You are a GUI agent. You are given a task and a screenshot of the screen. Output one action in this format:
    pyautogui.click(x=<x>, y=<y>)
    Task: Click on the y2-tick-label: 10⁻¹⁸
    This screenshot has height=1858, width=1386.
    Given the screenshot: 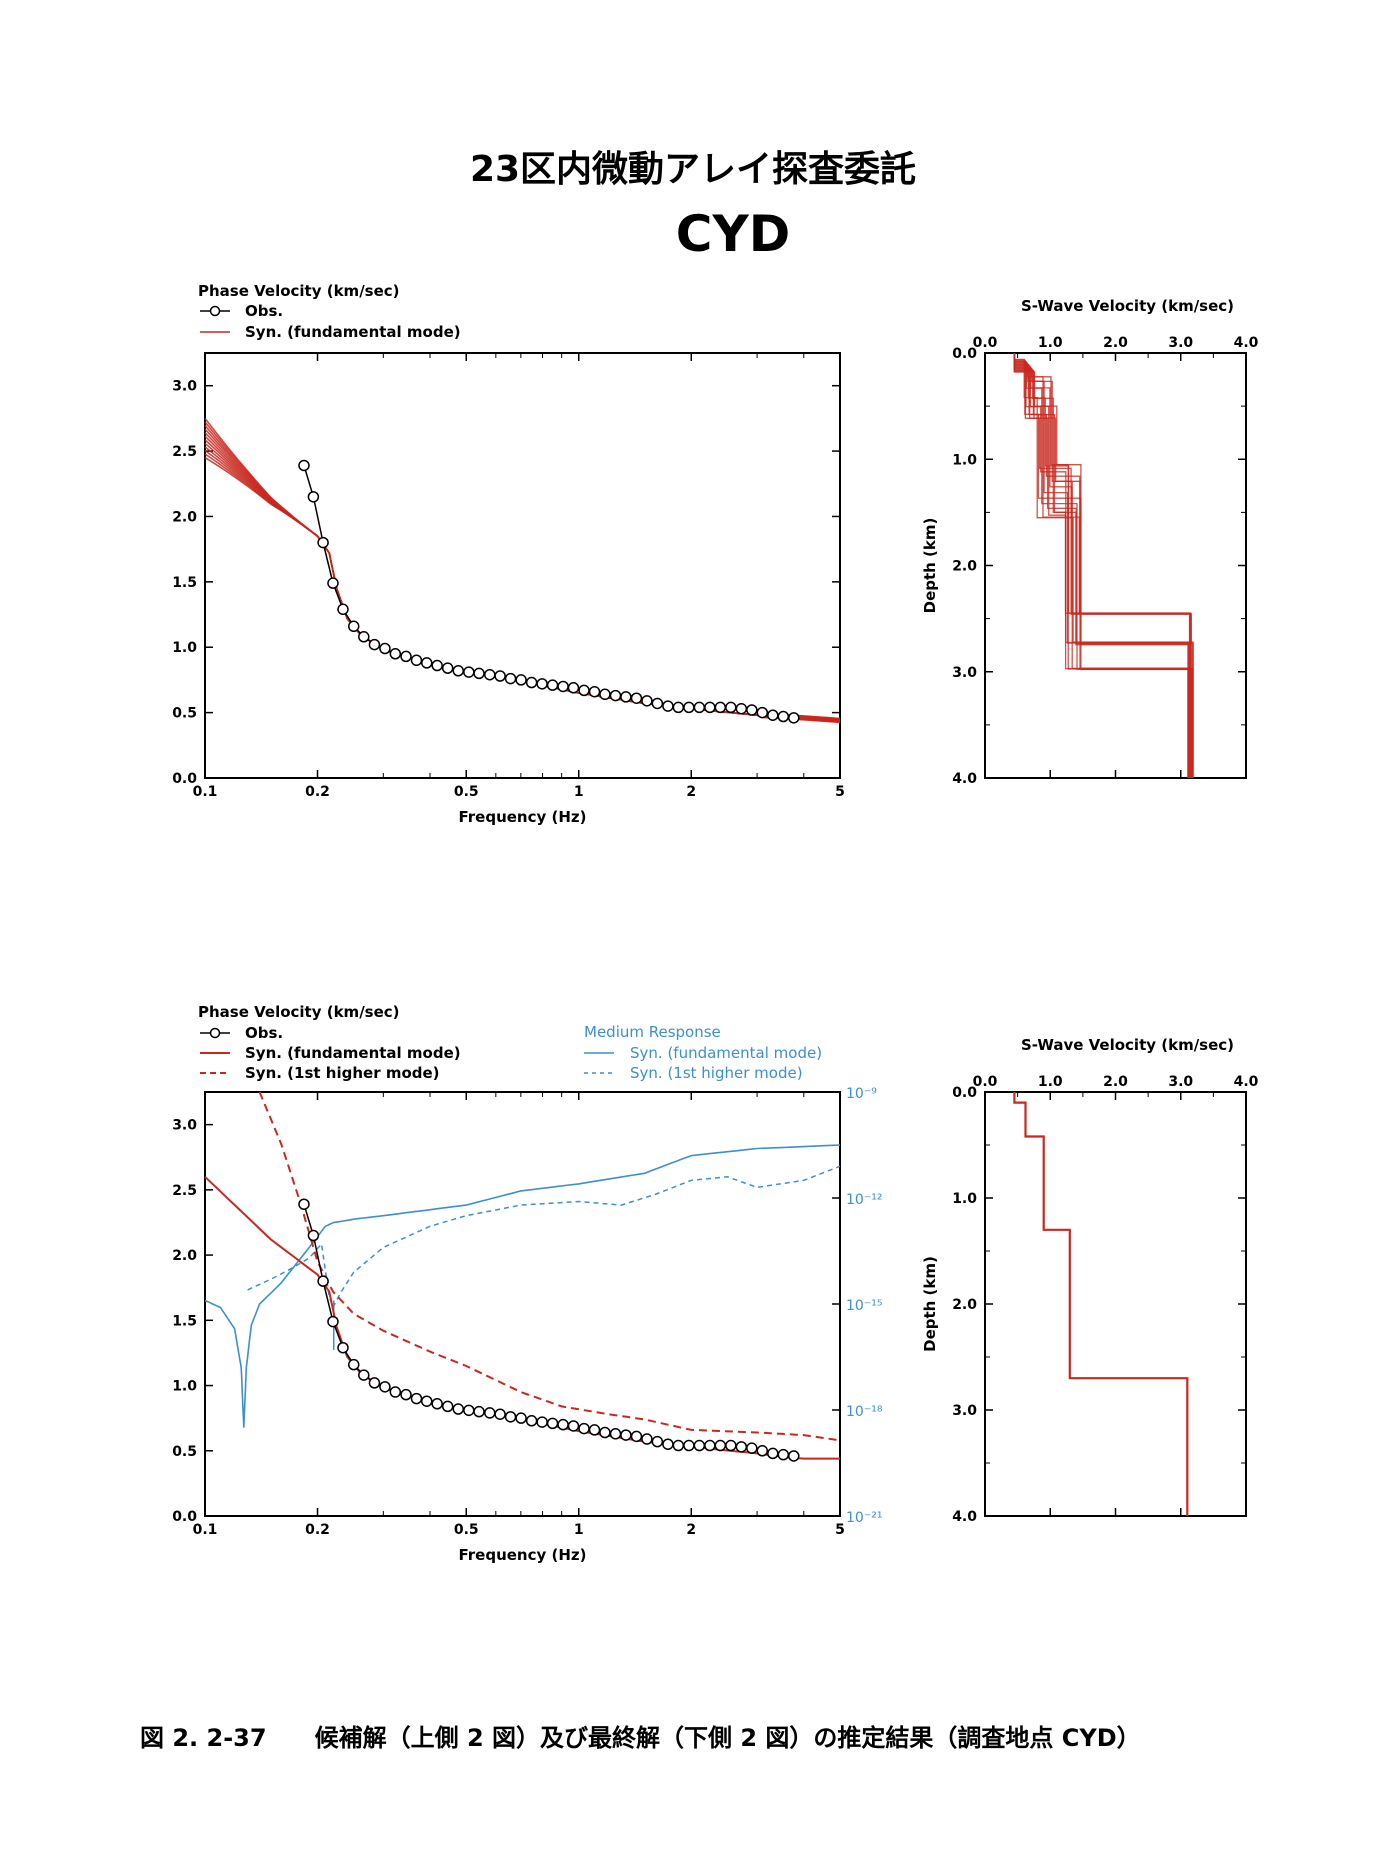 What is the action you would take?
    pyautogui.click(x=864, y=1412)
    